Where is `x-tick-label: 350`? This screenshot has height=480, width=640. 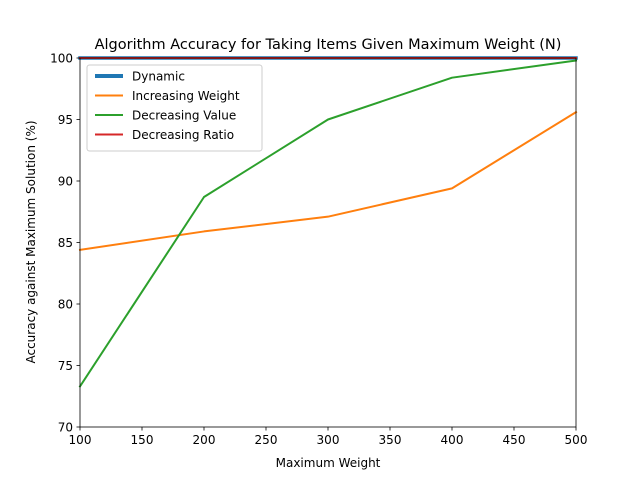
x-tick-label: 350 is located at coordinates (390, 440).